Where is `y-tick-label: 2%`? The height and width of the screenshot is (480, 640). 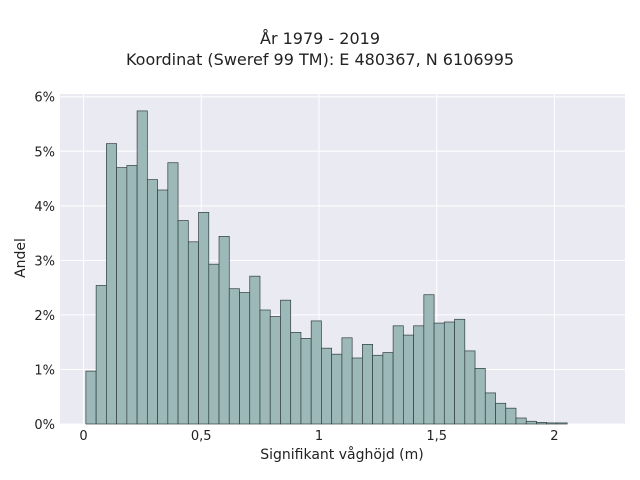
y-tick-label: 2% is located at coordinates (44, 316).